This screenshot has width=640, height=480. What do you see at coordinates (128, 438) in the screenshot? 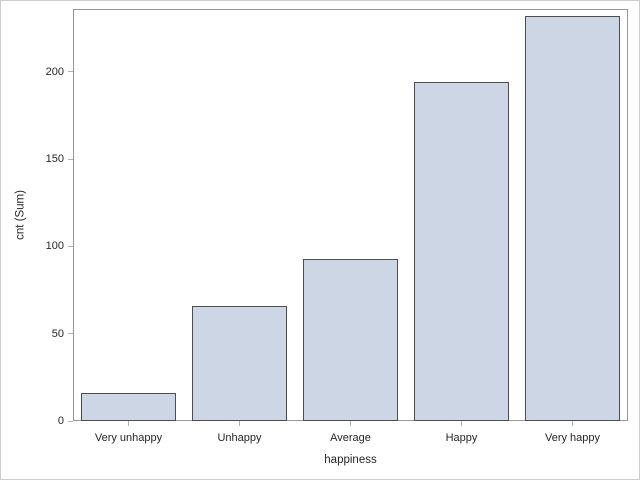
I see `x-category-label: Very unhappy` at bounding box center [128, 438].